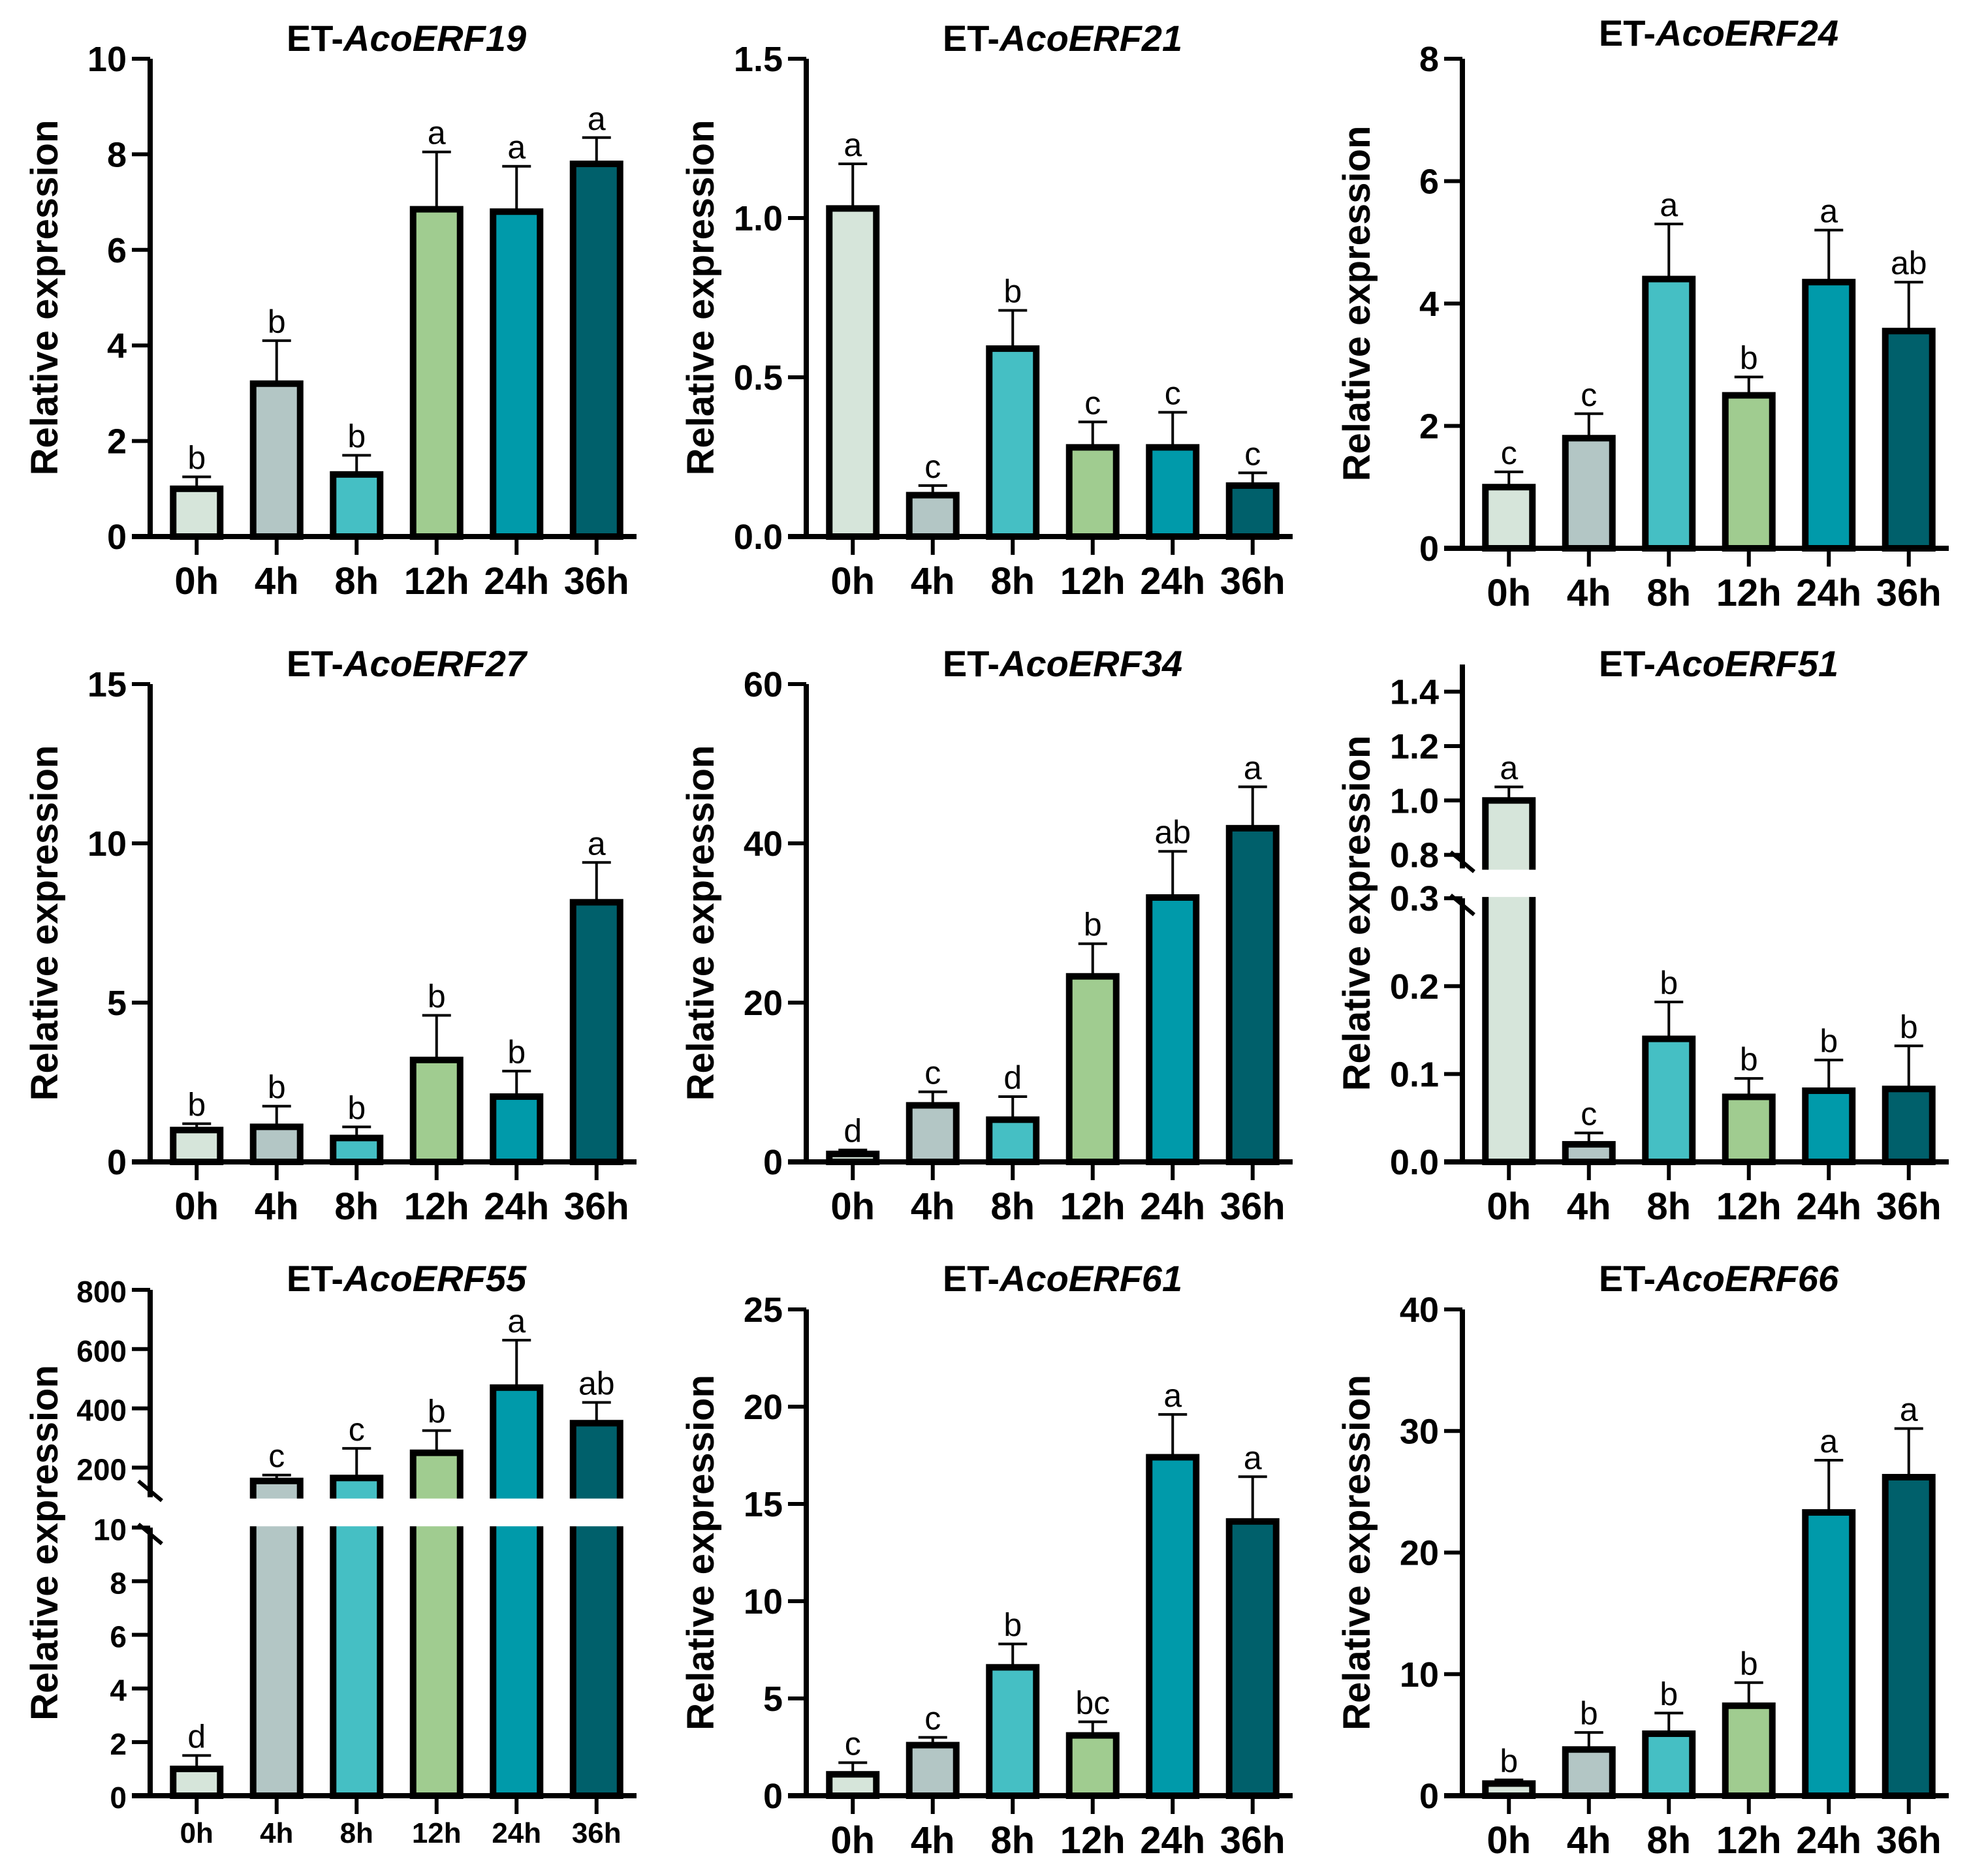 The image size is (1969, 1876). I want to click on chart-title: ET-AcoERF66, so click(1719, 1278).